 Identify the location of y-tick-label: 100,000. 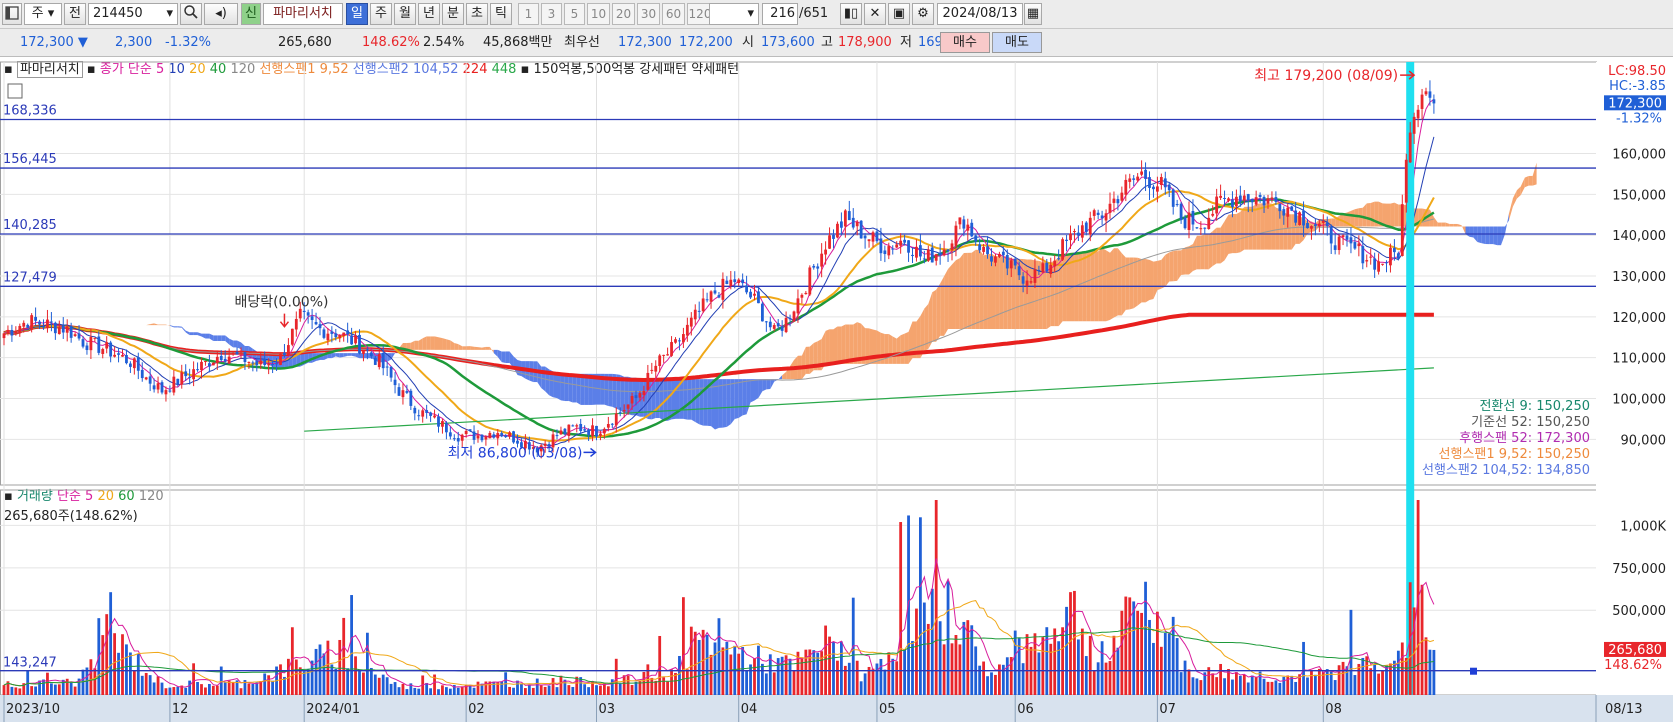
(1639, 400).